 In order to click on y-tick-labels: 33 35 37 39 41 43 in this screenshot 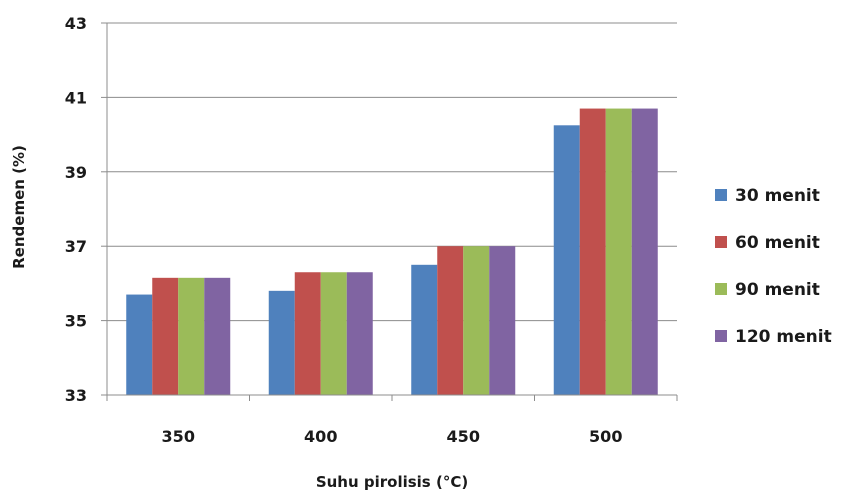, I will do `click(76, 209)`.